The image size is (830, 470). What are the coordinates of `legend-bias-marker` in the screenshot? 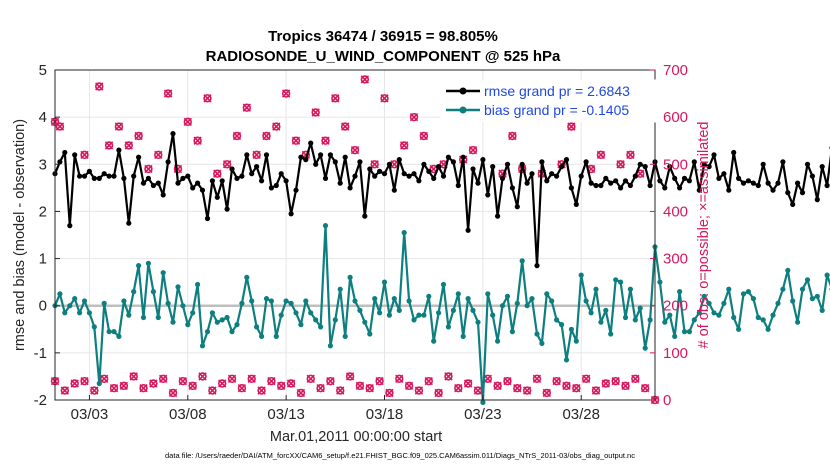 It's located at (463, 110).